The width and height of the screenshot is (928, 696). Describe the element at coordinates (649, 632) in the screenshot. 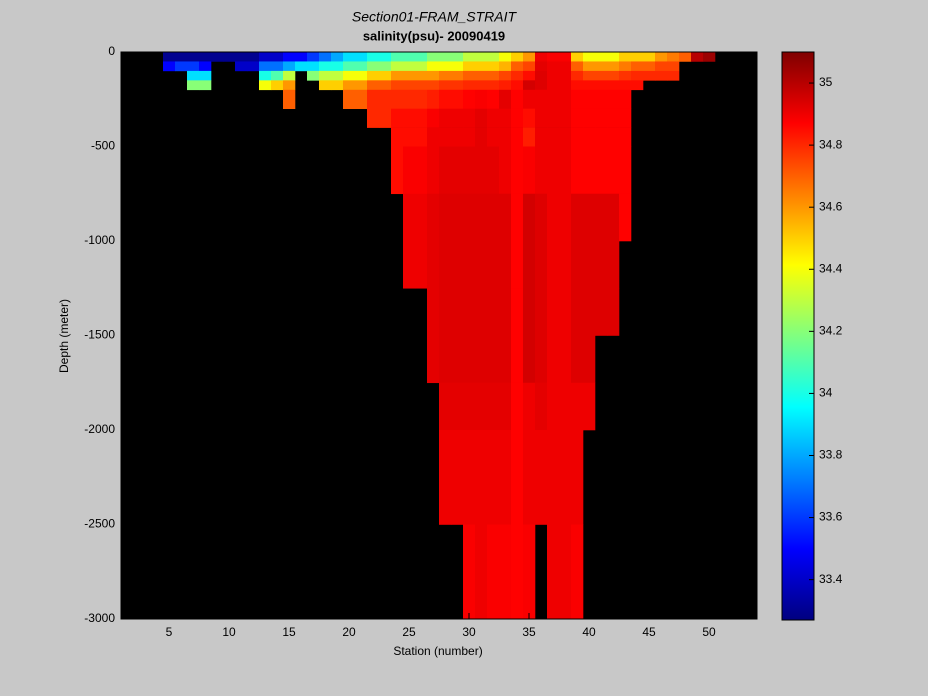

I see `x-tick-label: 45` at that location.